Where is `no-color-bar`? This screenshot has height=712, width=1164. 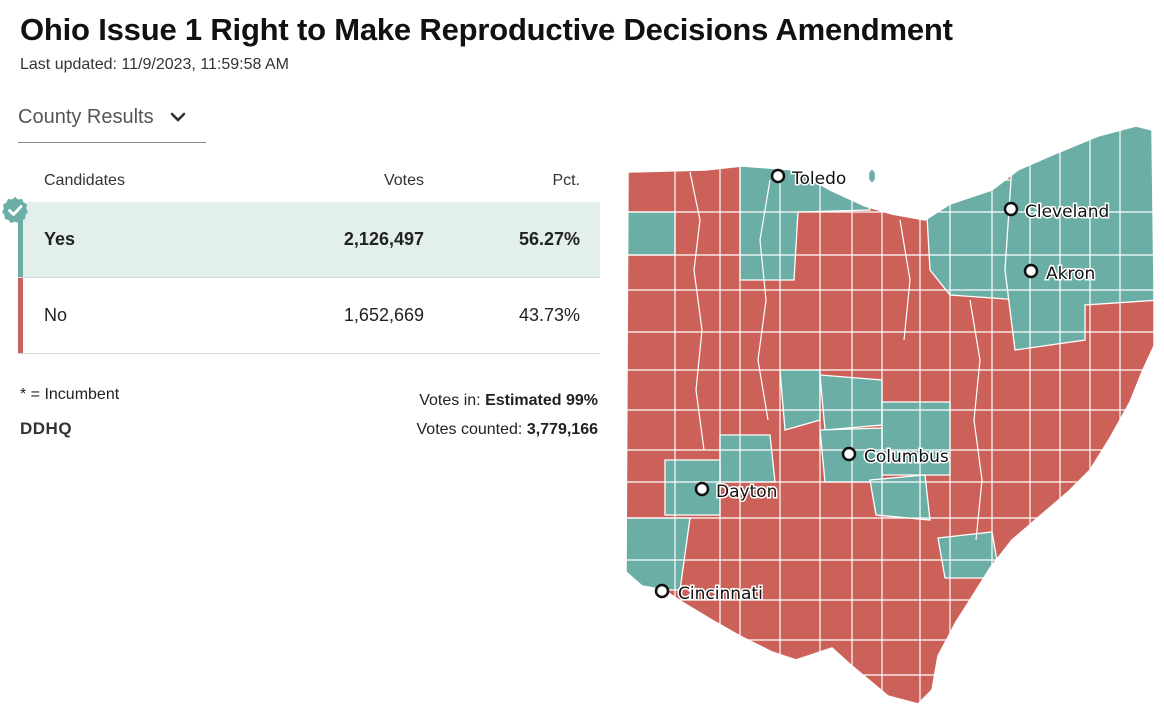
no-color-bar is located at coordinates (20, 315).